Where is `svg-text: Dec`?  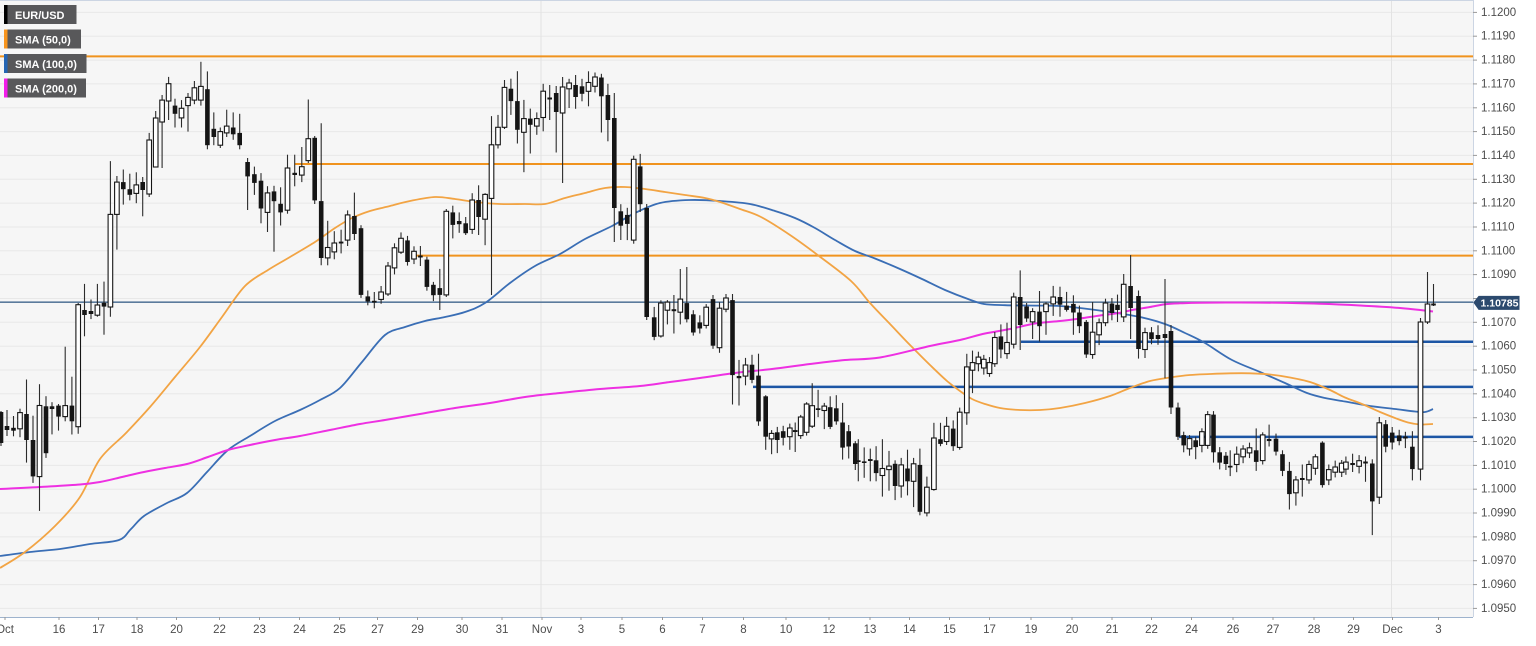 svg-text: Dec is located at coordinates (1392, 630).